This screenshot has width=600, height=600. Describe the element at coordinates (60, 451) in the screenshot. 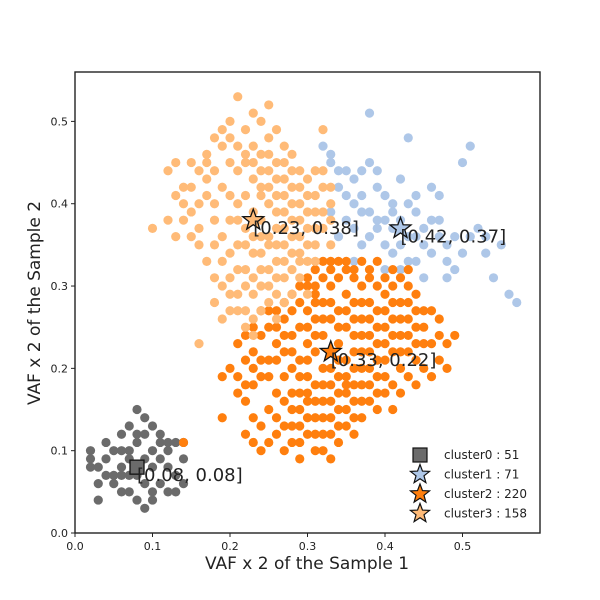

I see `y-tick-label: 0.1` at that location.